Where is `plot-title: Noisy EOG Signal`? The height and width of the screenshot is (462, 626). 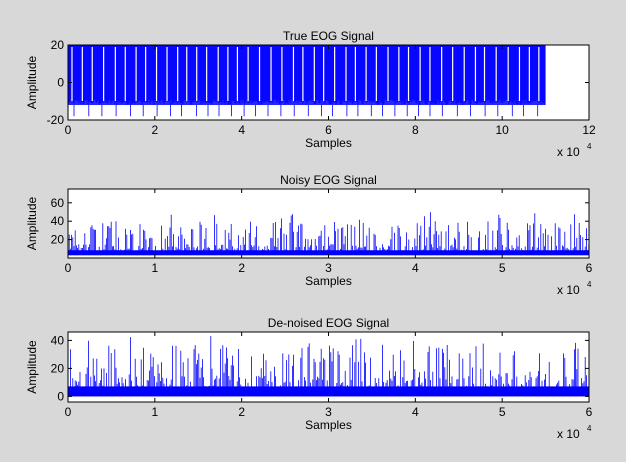
plot-title: Noisy EOG Signal is located at coordinates (328, 180).